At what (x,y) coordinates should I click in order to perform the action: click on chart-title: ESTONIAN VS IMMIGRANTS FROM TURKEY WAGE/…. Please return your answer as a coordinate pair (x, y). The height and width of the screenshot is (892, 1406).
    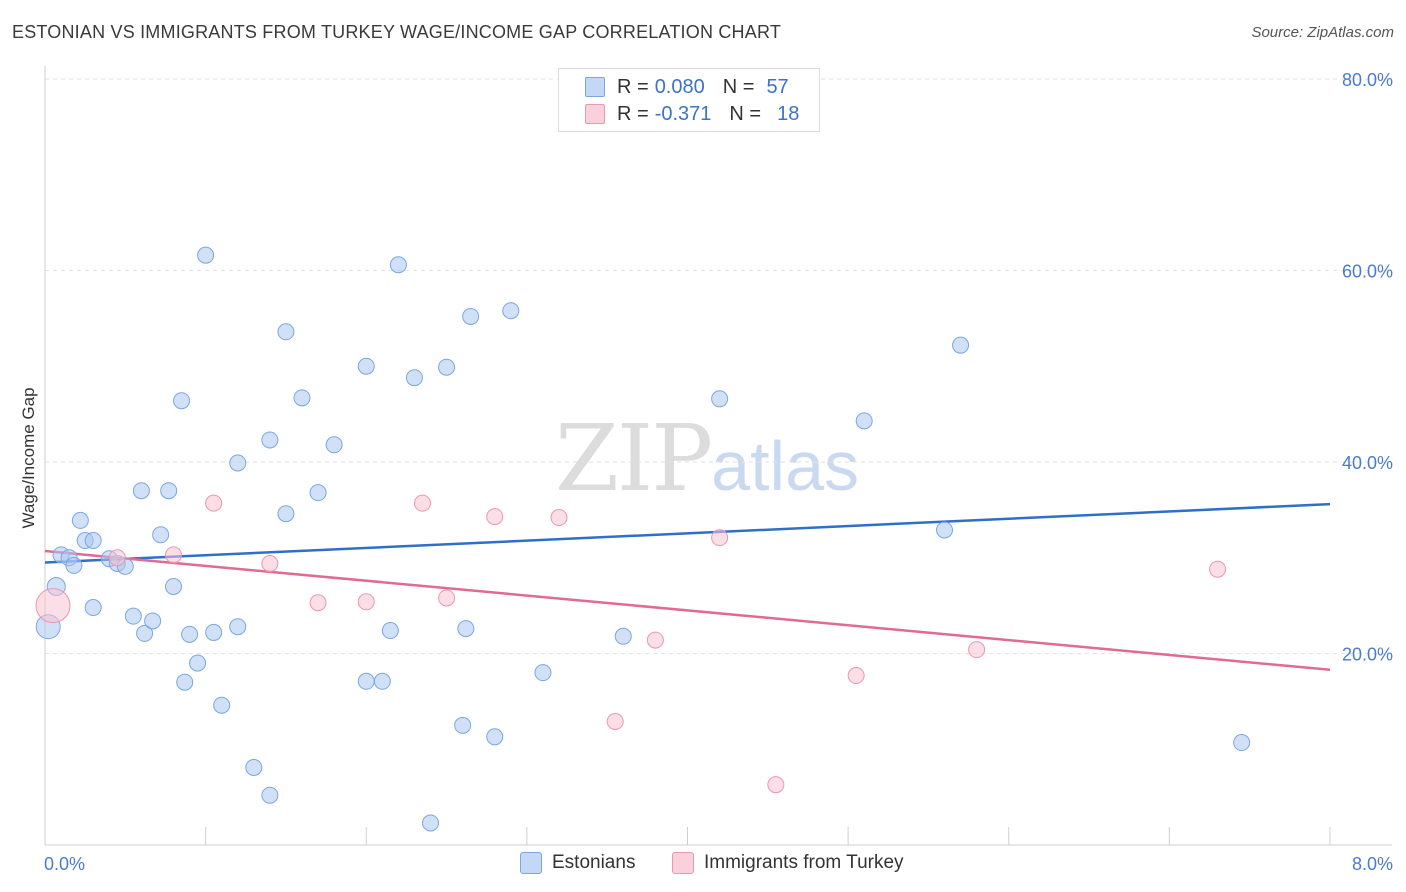
    Looking at the image, I should click on (397, 32).